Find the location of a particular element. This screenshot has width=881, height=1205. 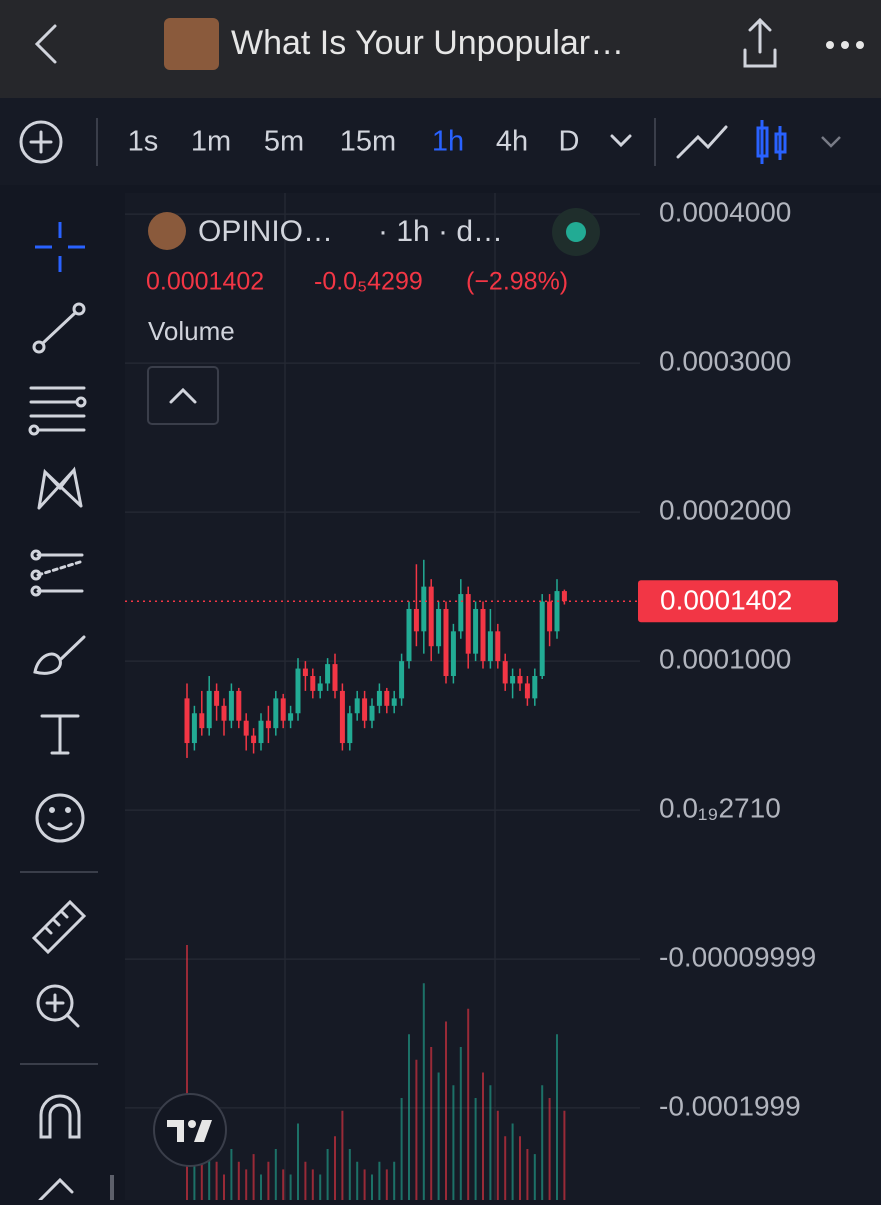

add-button is located at coordinates (41, 142).